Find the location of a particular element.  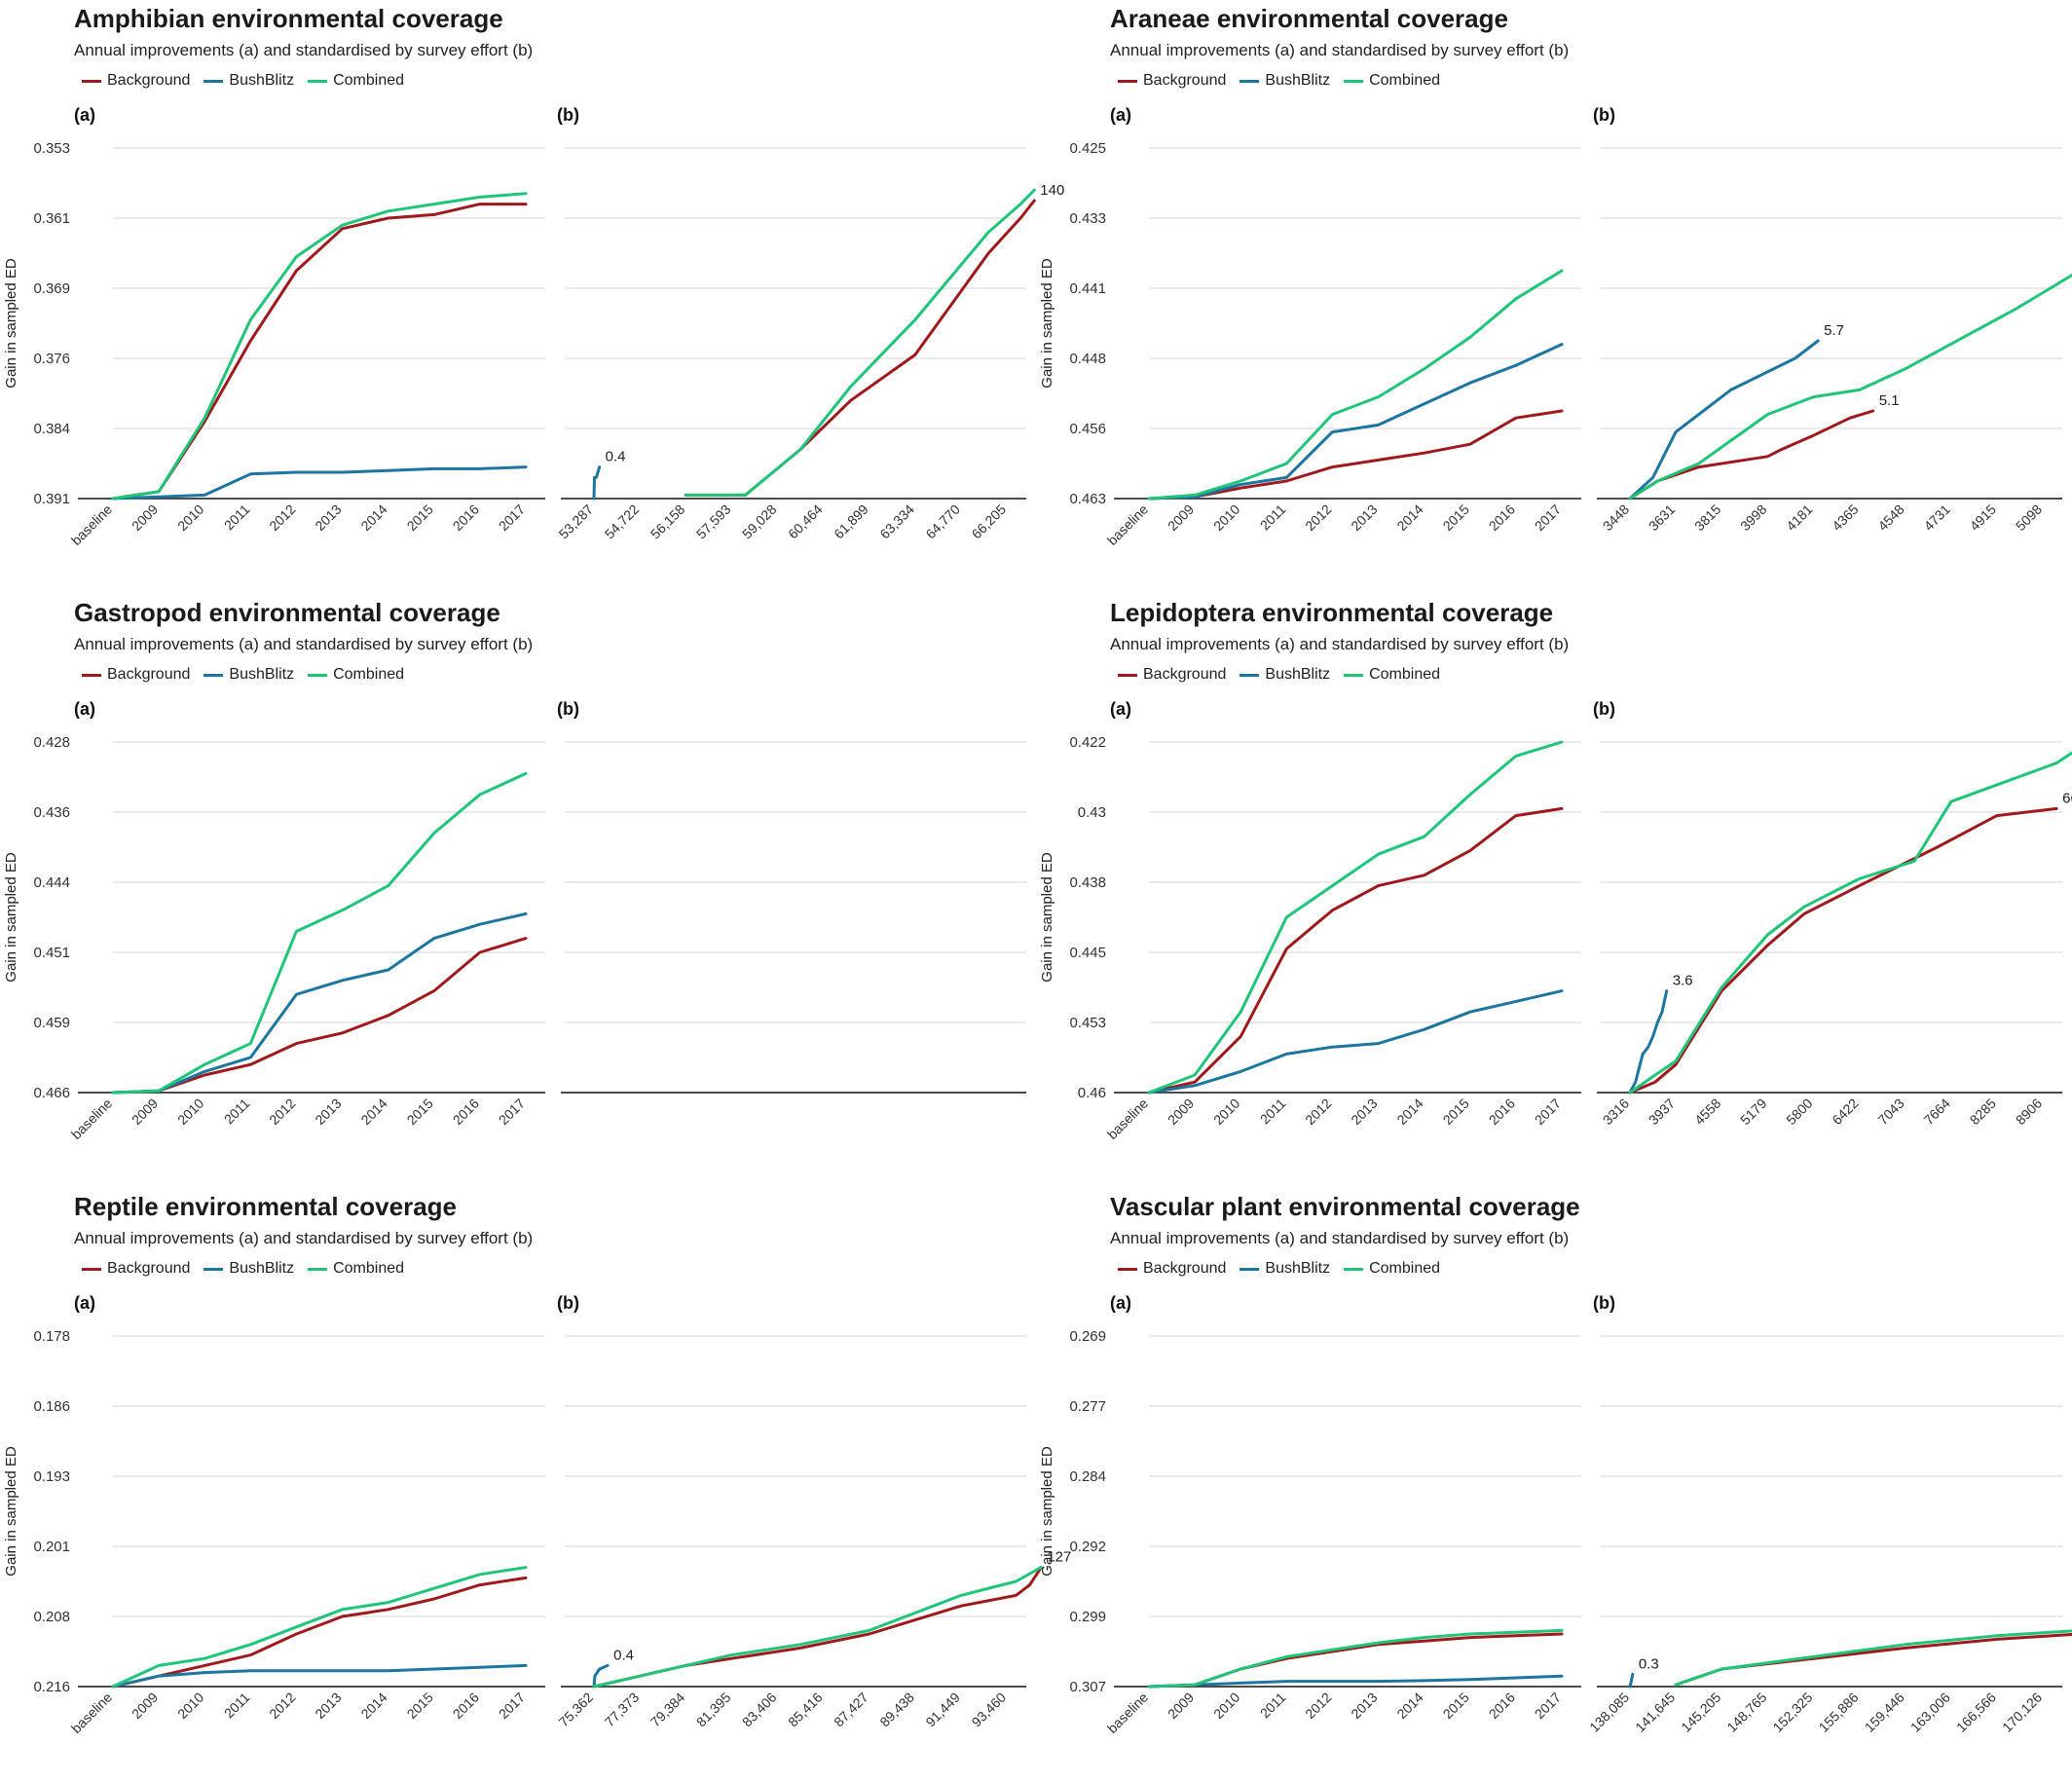

y-tick-label: 0.284 is located at coordinates (1087, 1476).